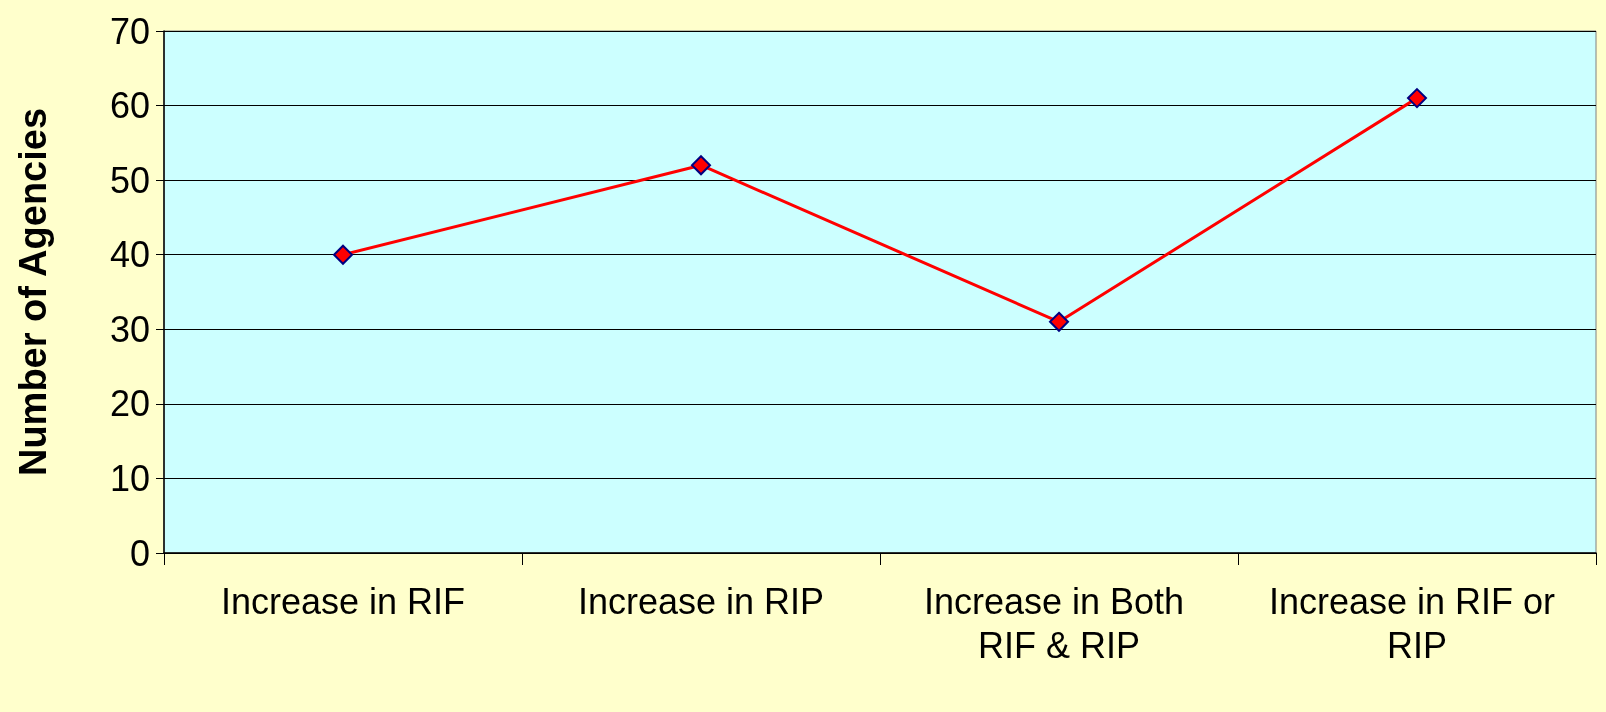 This screenshot has width=1606, height=712. Describe the element at coordinates (129, 478) in the screenshot. I see `y-tick-label: 10` at that location.